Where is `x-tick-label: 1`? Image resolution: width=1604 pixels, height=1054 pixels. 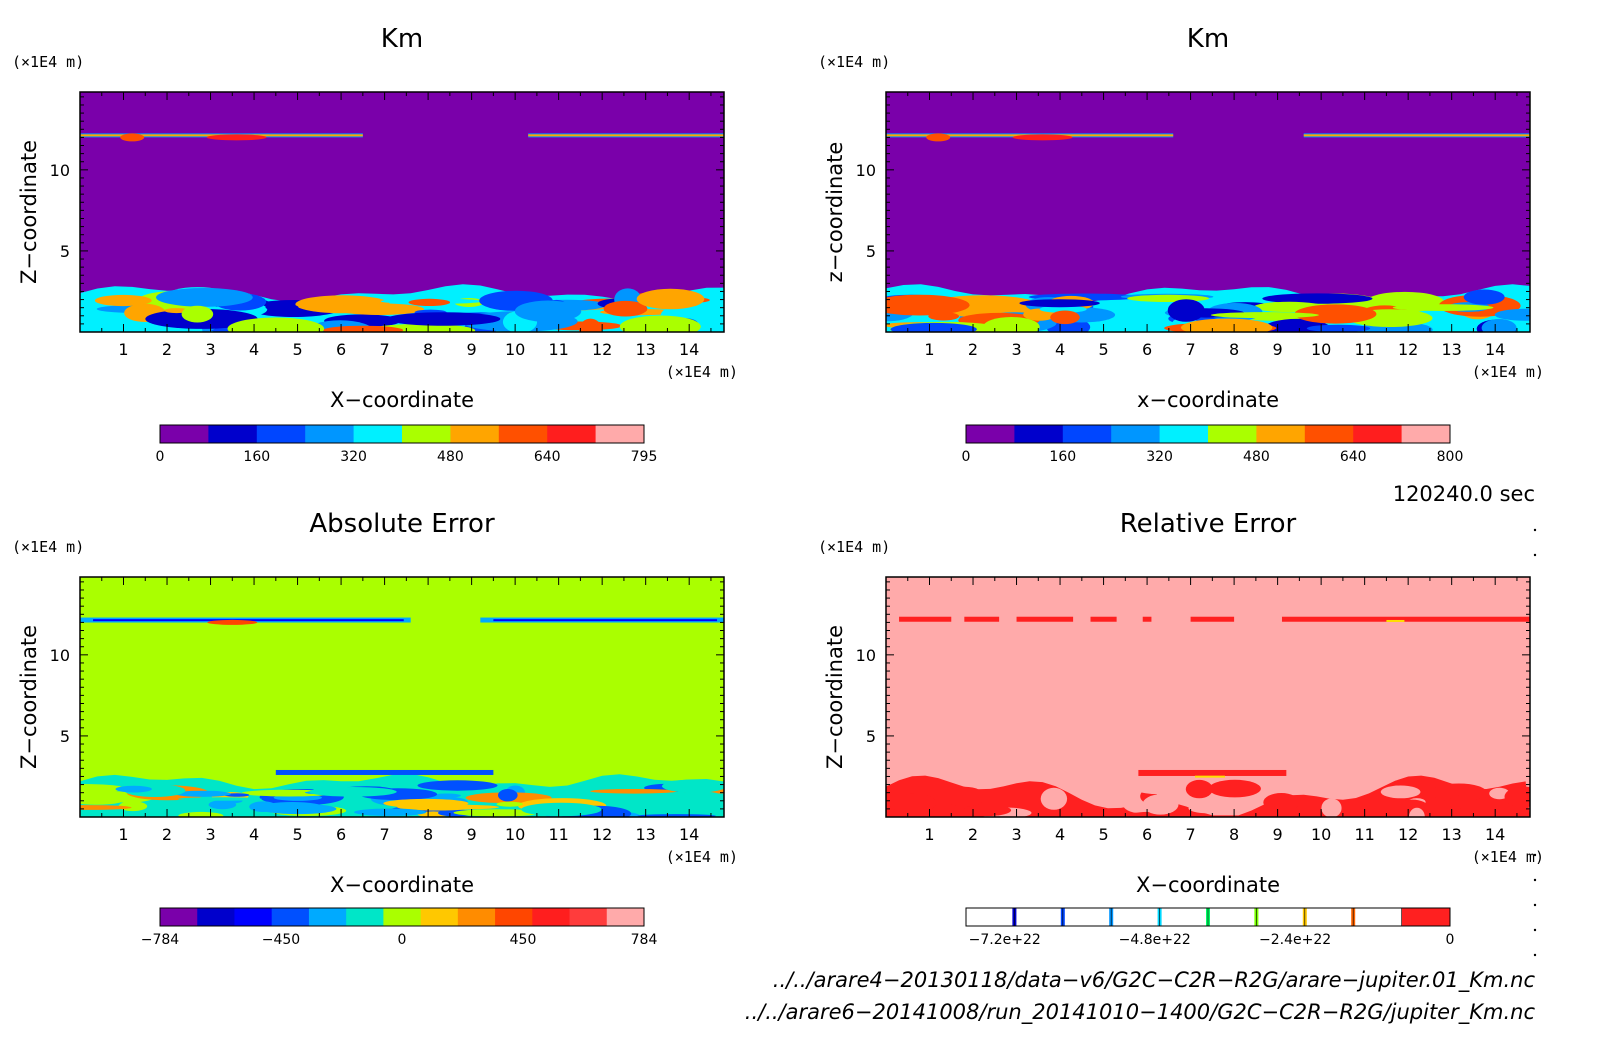
x-tick-label: 1 is located at coordinates (929, 834).